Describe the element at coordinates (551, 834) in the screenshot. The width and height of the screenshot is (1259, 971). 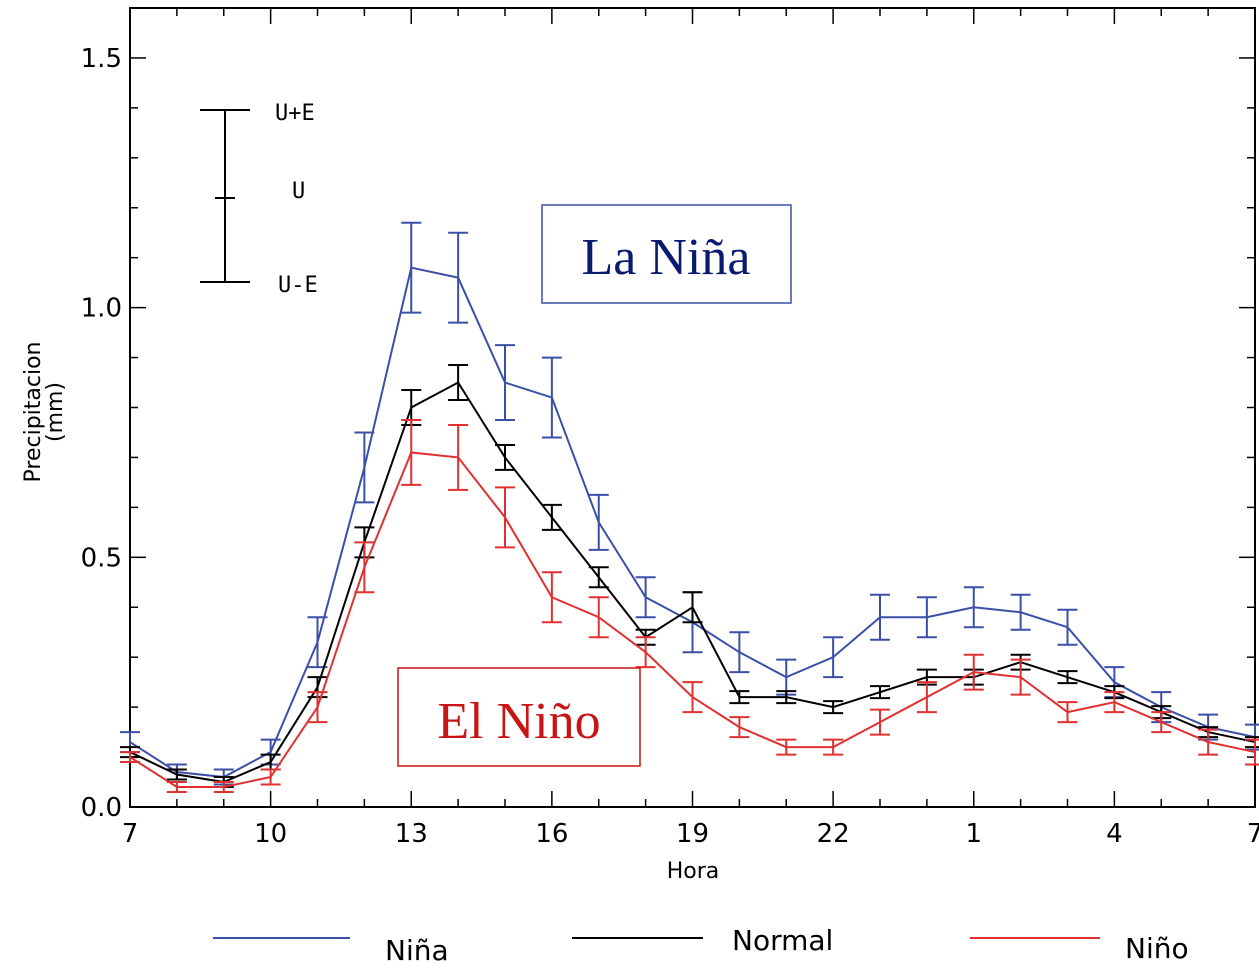
I see `x-tick-label: 16` at that location.